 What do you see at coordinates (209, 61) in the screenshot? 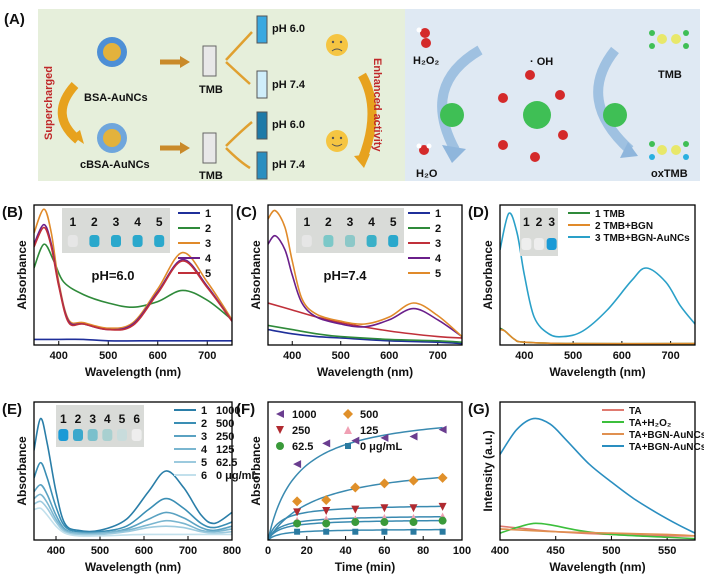
I see `tmb-cuvette-top` at bounding box center [209, 61].